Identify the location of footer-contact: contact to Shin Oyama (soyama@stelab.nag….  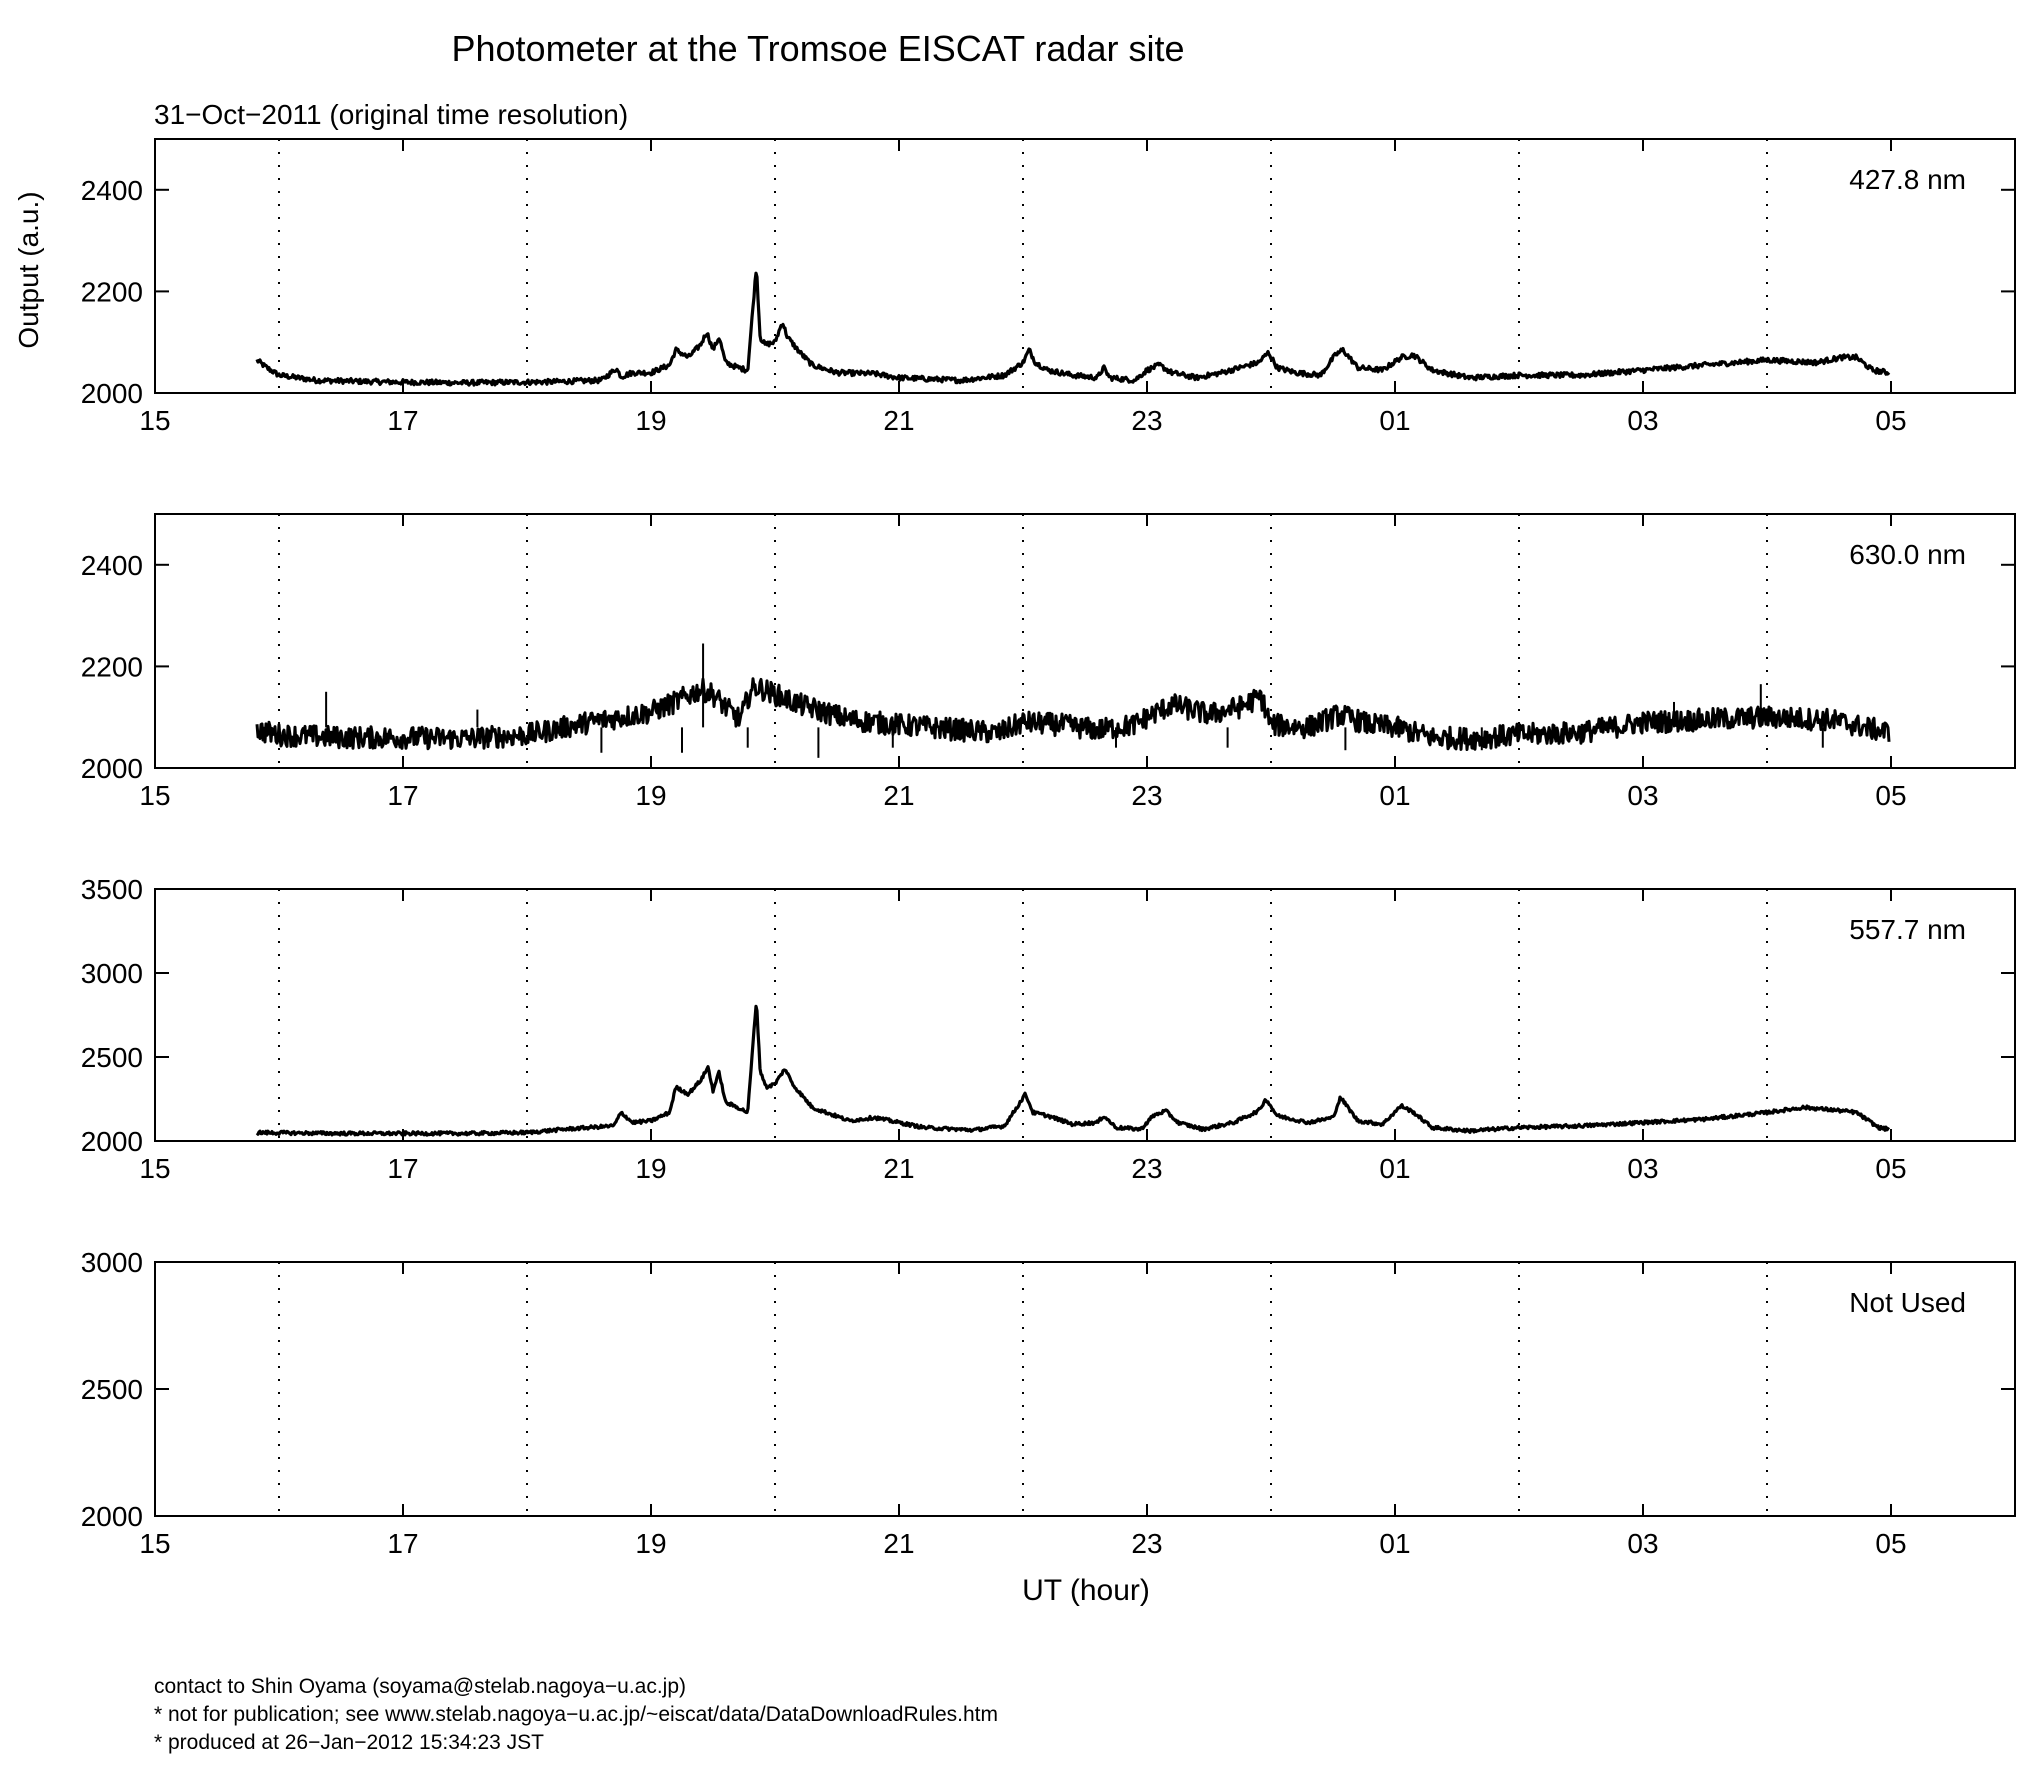
(420, 1686).